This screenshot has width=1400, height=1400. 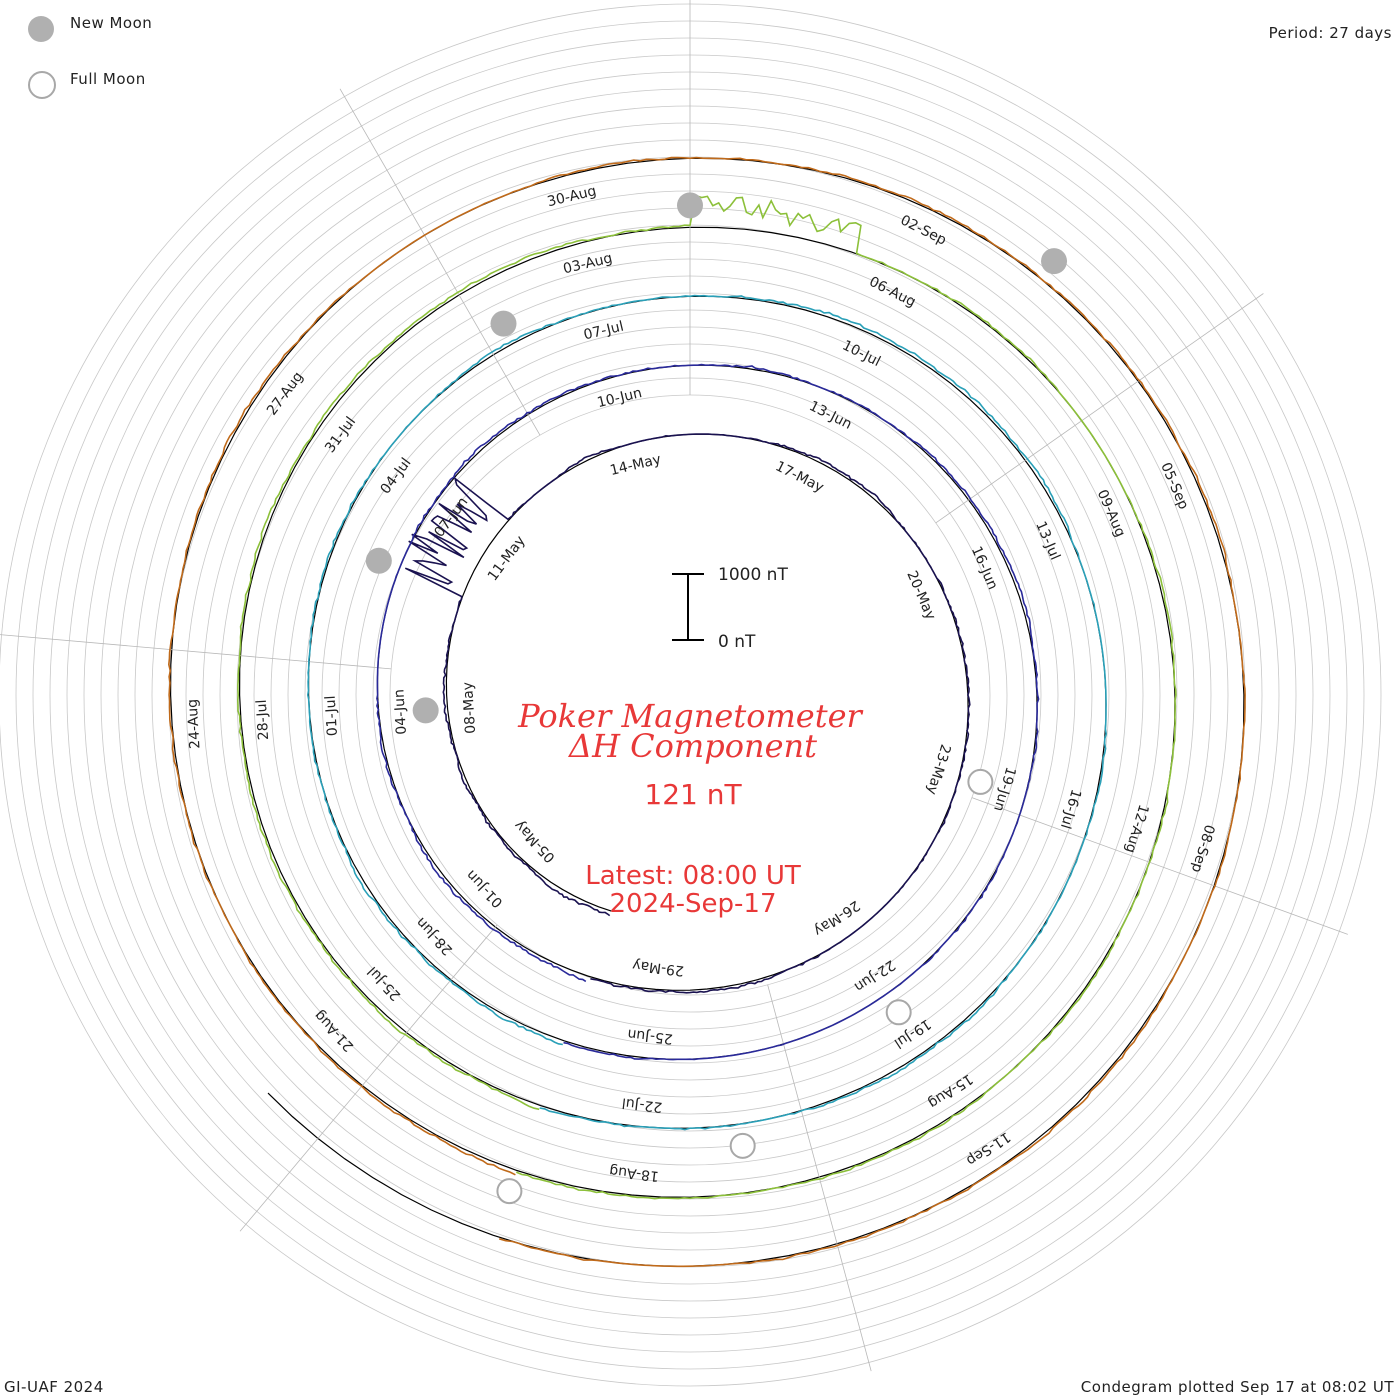 What do you see at coordinates (332, 715) in the screenshot?
I see `date-label: 01-Jul` at bounding box center [332, 715].